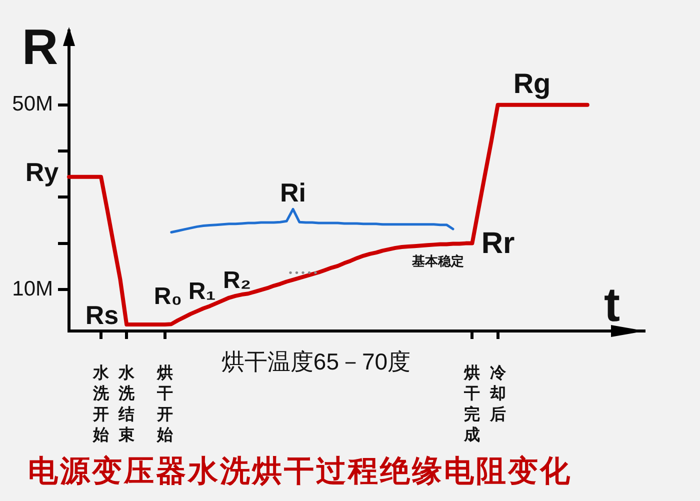  What do you see at coordinates (32, 104) in the screenshot?
I see `y-tick-label: 50M` at bounding box center [32, 104].